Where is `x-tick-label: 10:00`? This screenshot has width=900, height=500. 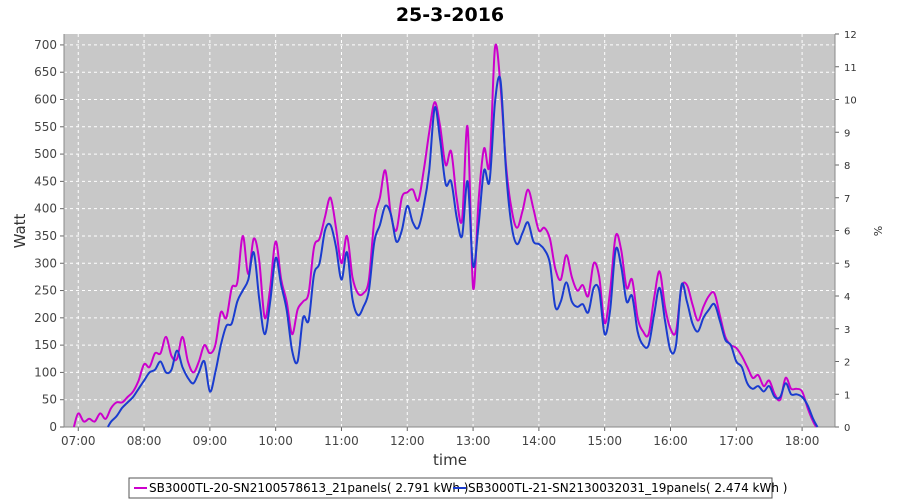
x-tick-label: 10:00 is located at coordinates (275, 441).